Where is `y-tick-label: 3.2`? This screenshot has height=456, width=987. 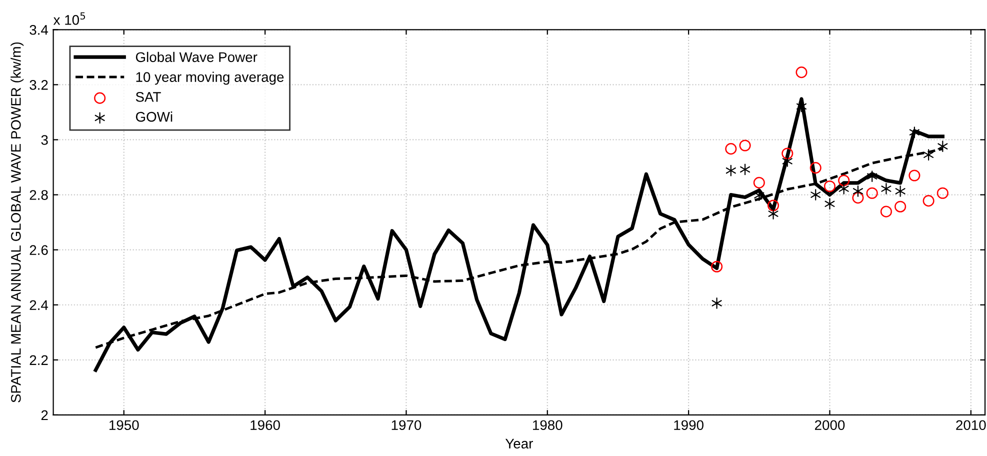 y-tick-label: 3.2 is located at coordinates (39, 85).